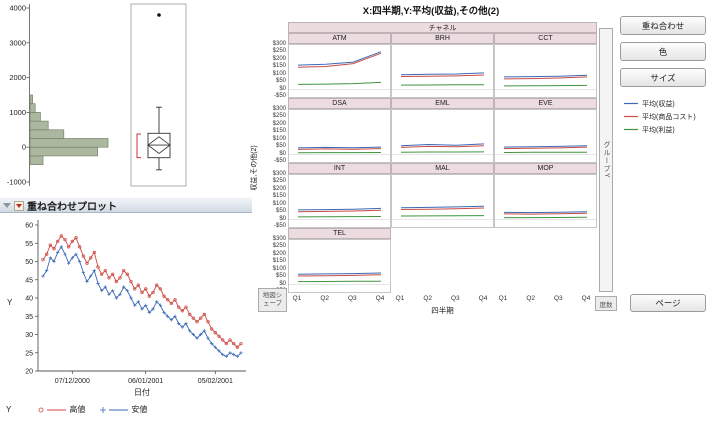 The image size is (710, 427). Describe the element at coordinates (29, 335) in the screenshot. I see `svg-text: 30` at that location.